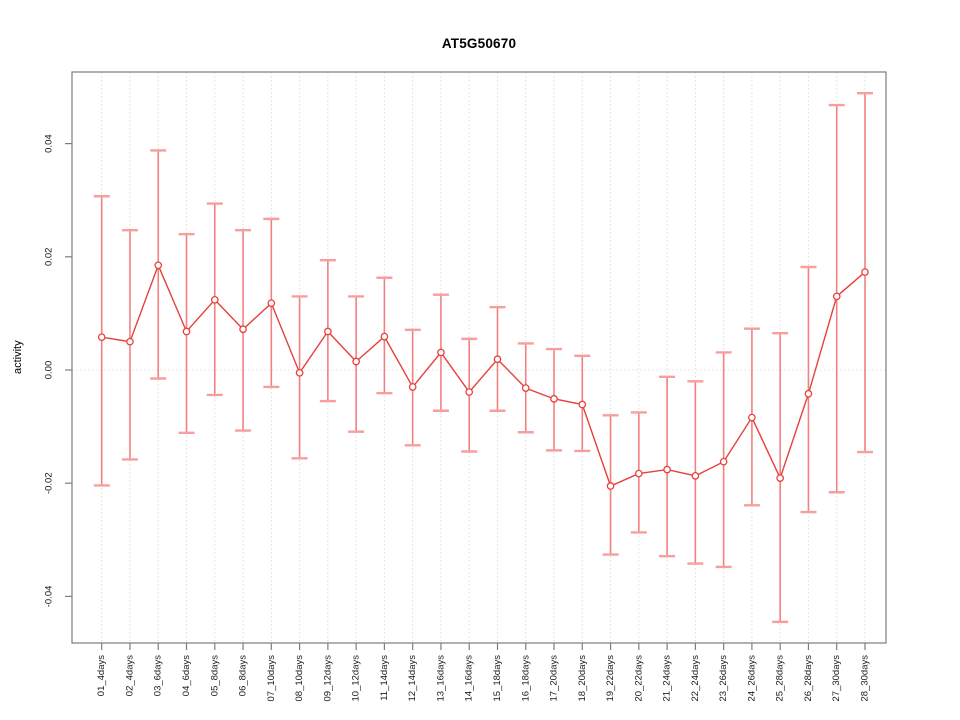  I want to click on x-tick-label: 01_4days, so click(101, 675).